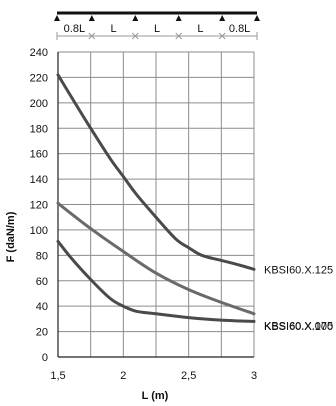  What do you see at coordinates (11, 236) in the screenshot?
I see `y-axis-label: F (daN/m)` at bounding box center [11, 236].